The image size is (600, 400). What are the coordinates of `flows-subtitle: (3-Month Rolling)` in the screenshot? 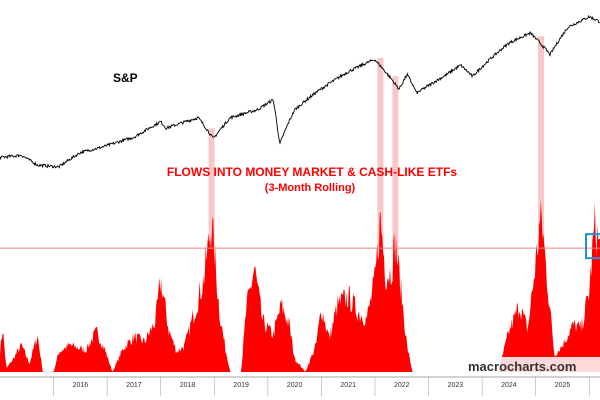 It's located at (310, 188).